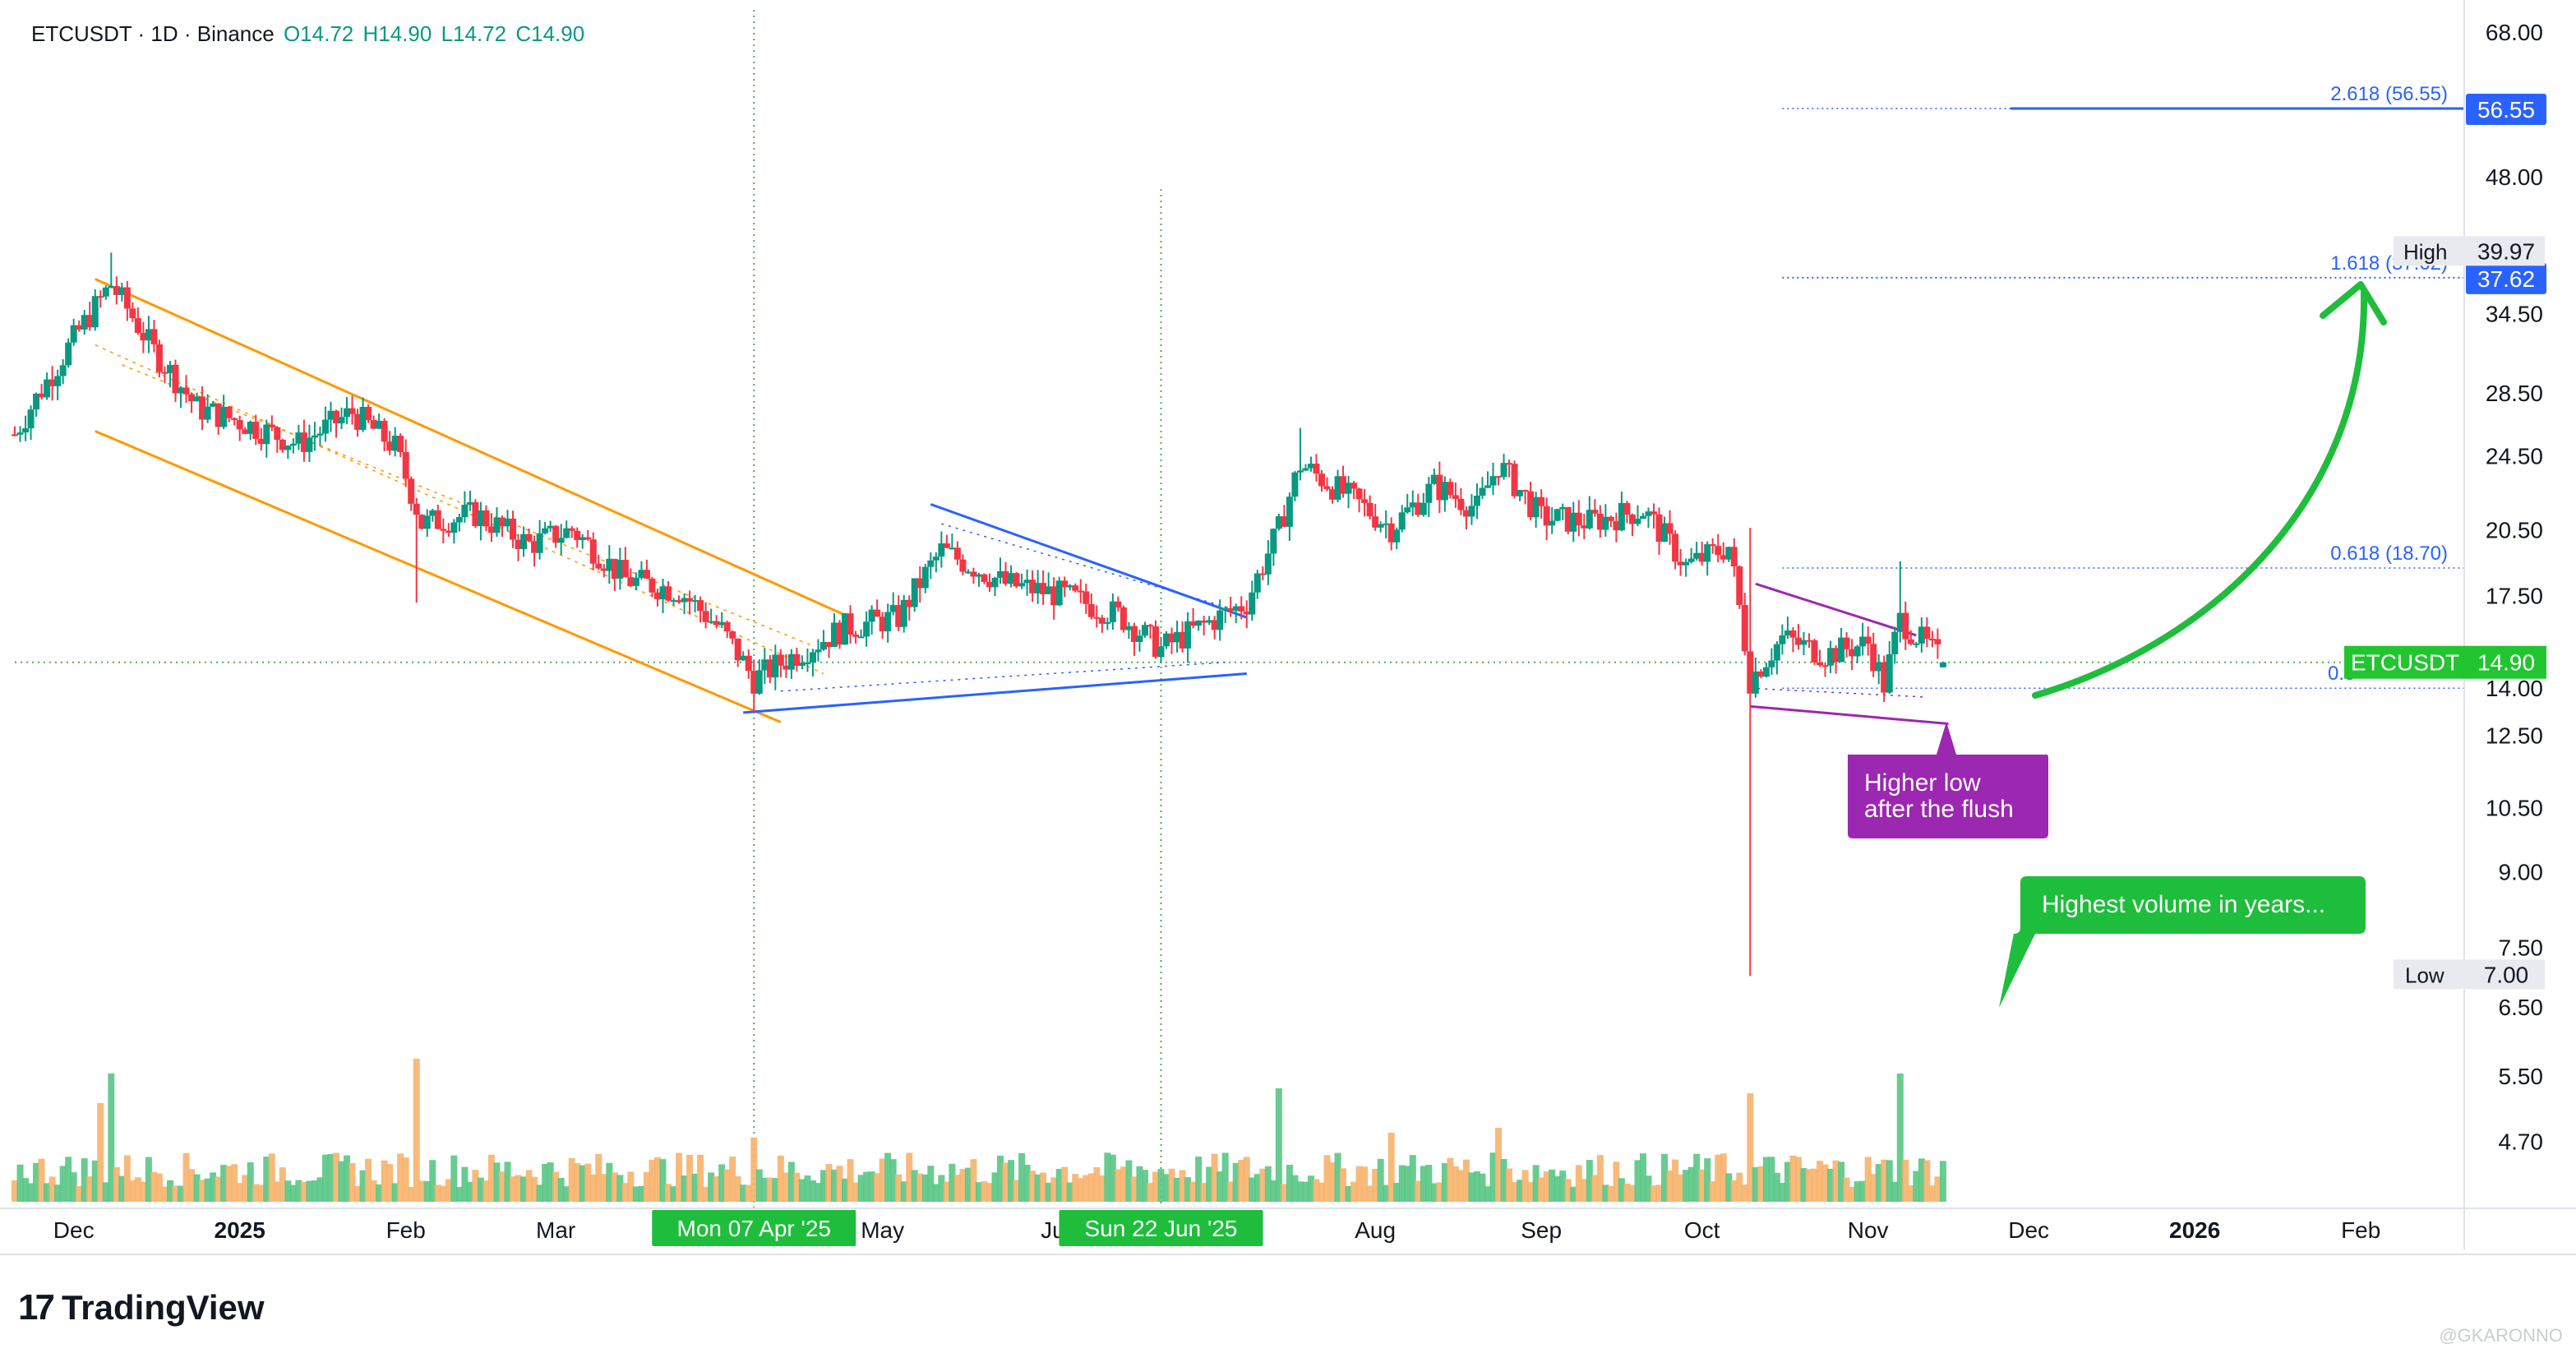 The width and height of the screenshot is (2576, 1353). What do you see at coordinates (2506, 251) in the screenshot?
I see `high-price-value: 39.97` at bounding box center [2506, 251].